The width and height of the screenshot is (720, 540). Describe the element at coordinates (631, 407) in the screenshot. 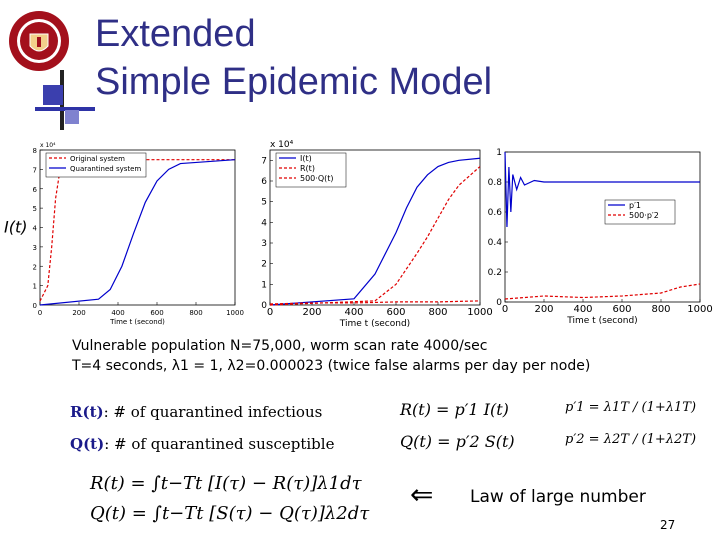

I see `equation-p1: p′1 = λ1T / (1+λ1T)` at that location.